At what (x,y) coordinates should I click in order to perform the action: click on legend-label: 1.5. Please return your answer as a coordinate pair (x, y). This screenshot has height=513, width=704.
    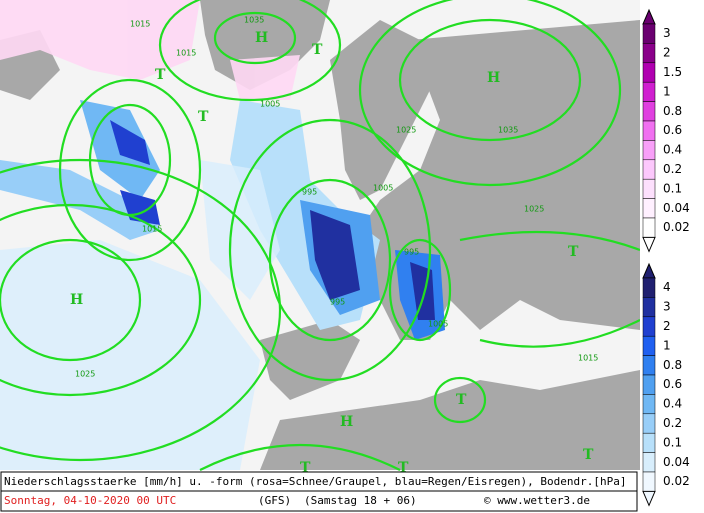
    Looking at the image, I should click on (672, 72).